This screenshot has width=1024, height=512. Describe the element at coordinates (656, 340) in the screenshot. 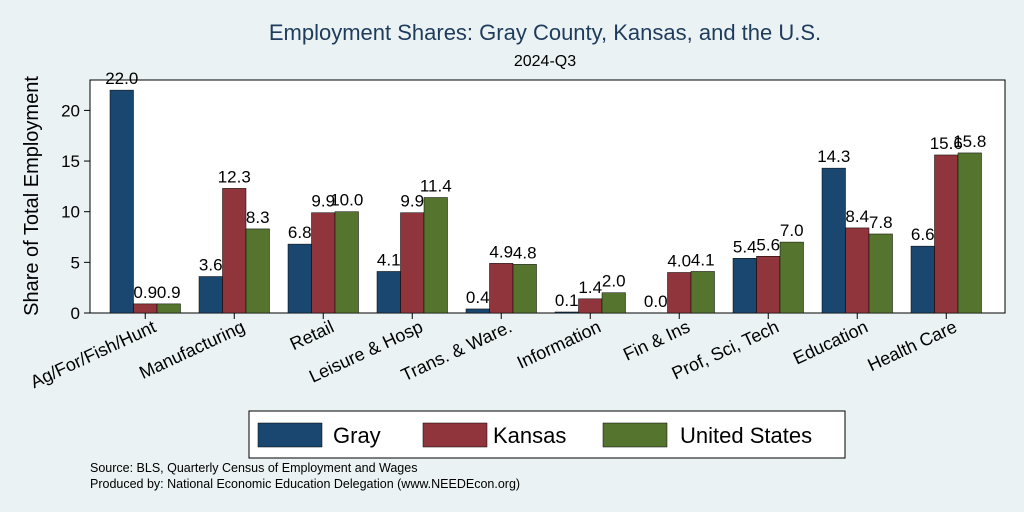

I see `x-category-label: Fin & Ins` at that location.